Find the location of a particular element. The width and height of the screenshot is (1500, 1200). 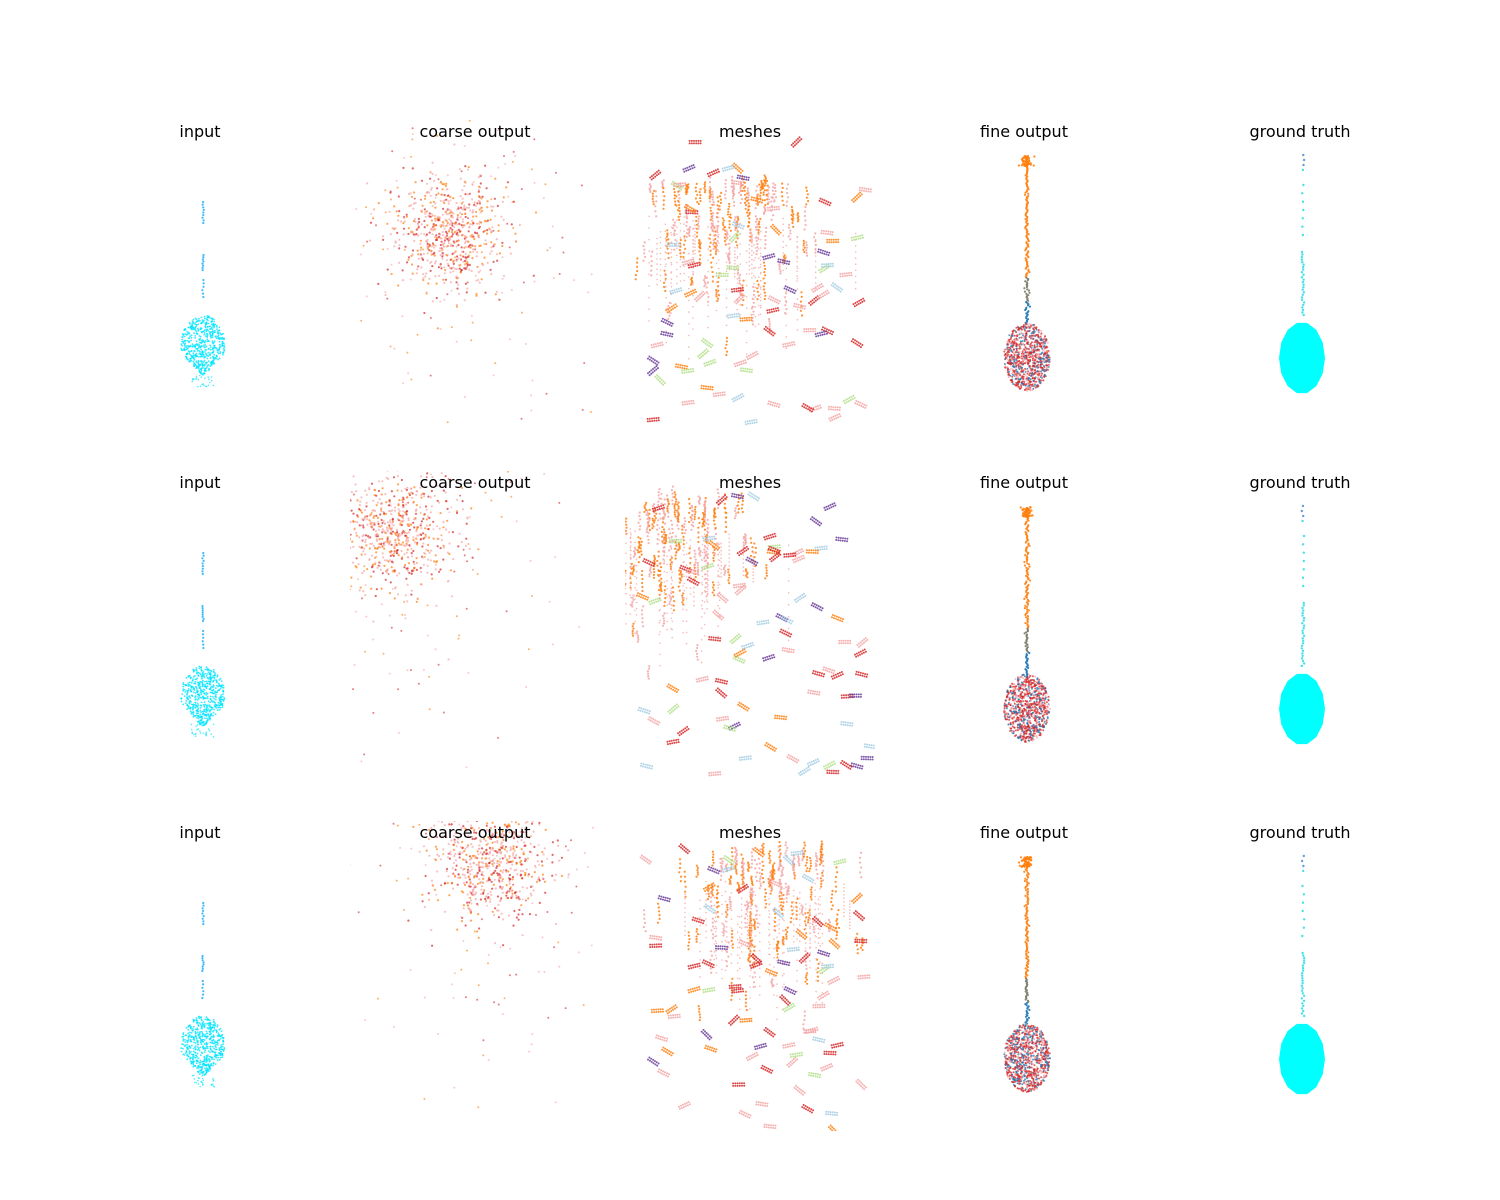

truth-point is located at coordinates (1302, 272).